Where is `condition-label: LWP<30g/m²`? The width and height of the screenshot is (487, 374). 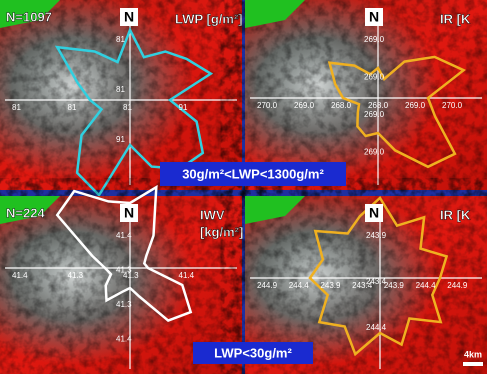 condition-label: LWP<30g/m² is located at coordinates (253, 352).